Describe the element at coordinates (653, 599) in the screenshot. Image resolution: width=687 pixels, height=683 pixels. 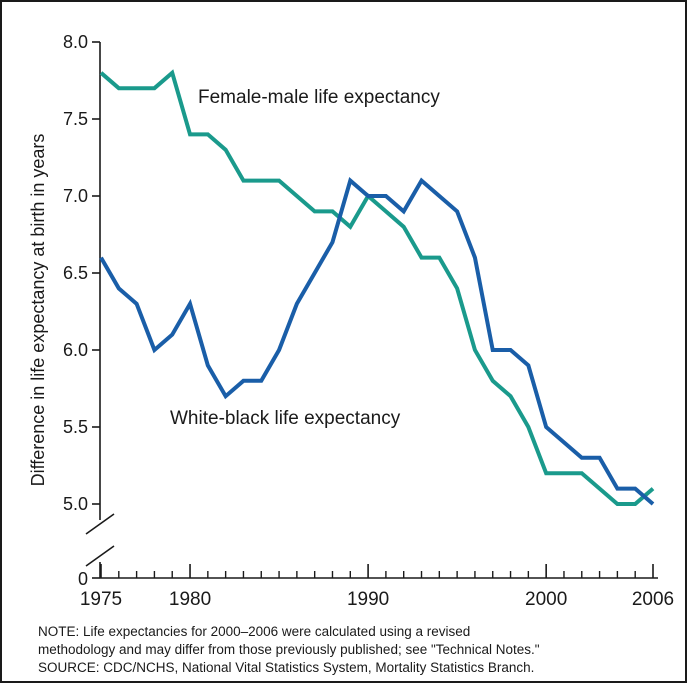
I see `x-tick-label: 2006` at that location.